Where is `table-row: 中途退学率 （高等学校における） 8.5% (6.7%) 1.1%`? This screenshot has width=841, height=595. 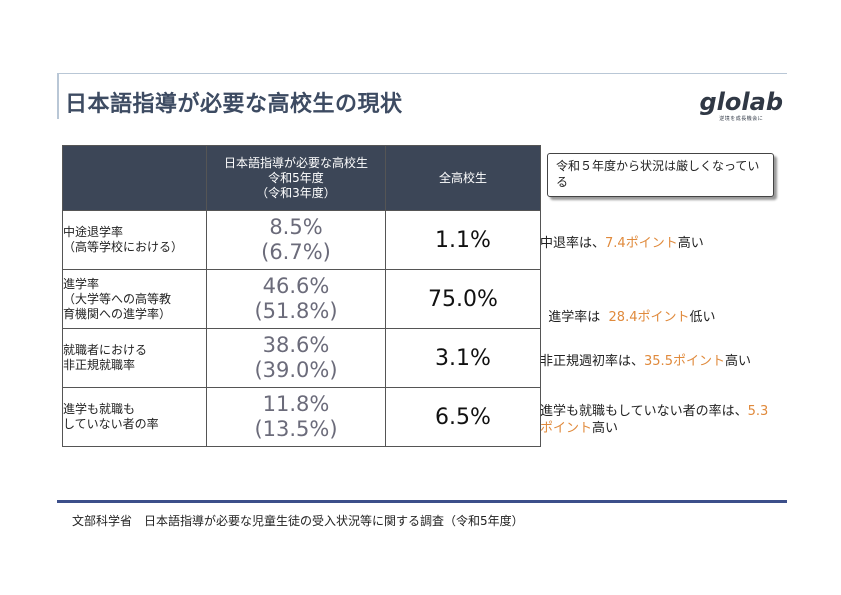 table-row: 中途退学率 （高等学校における） 8.5% (6.7%) 1.1% is located at coordinates (301, 240).